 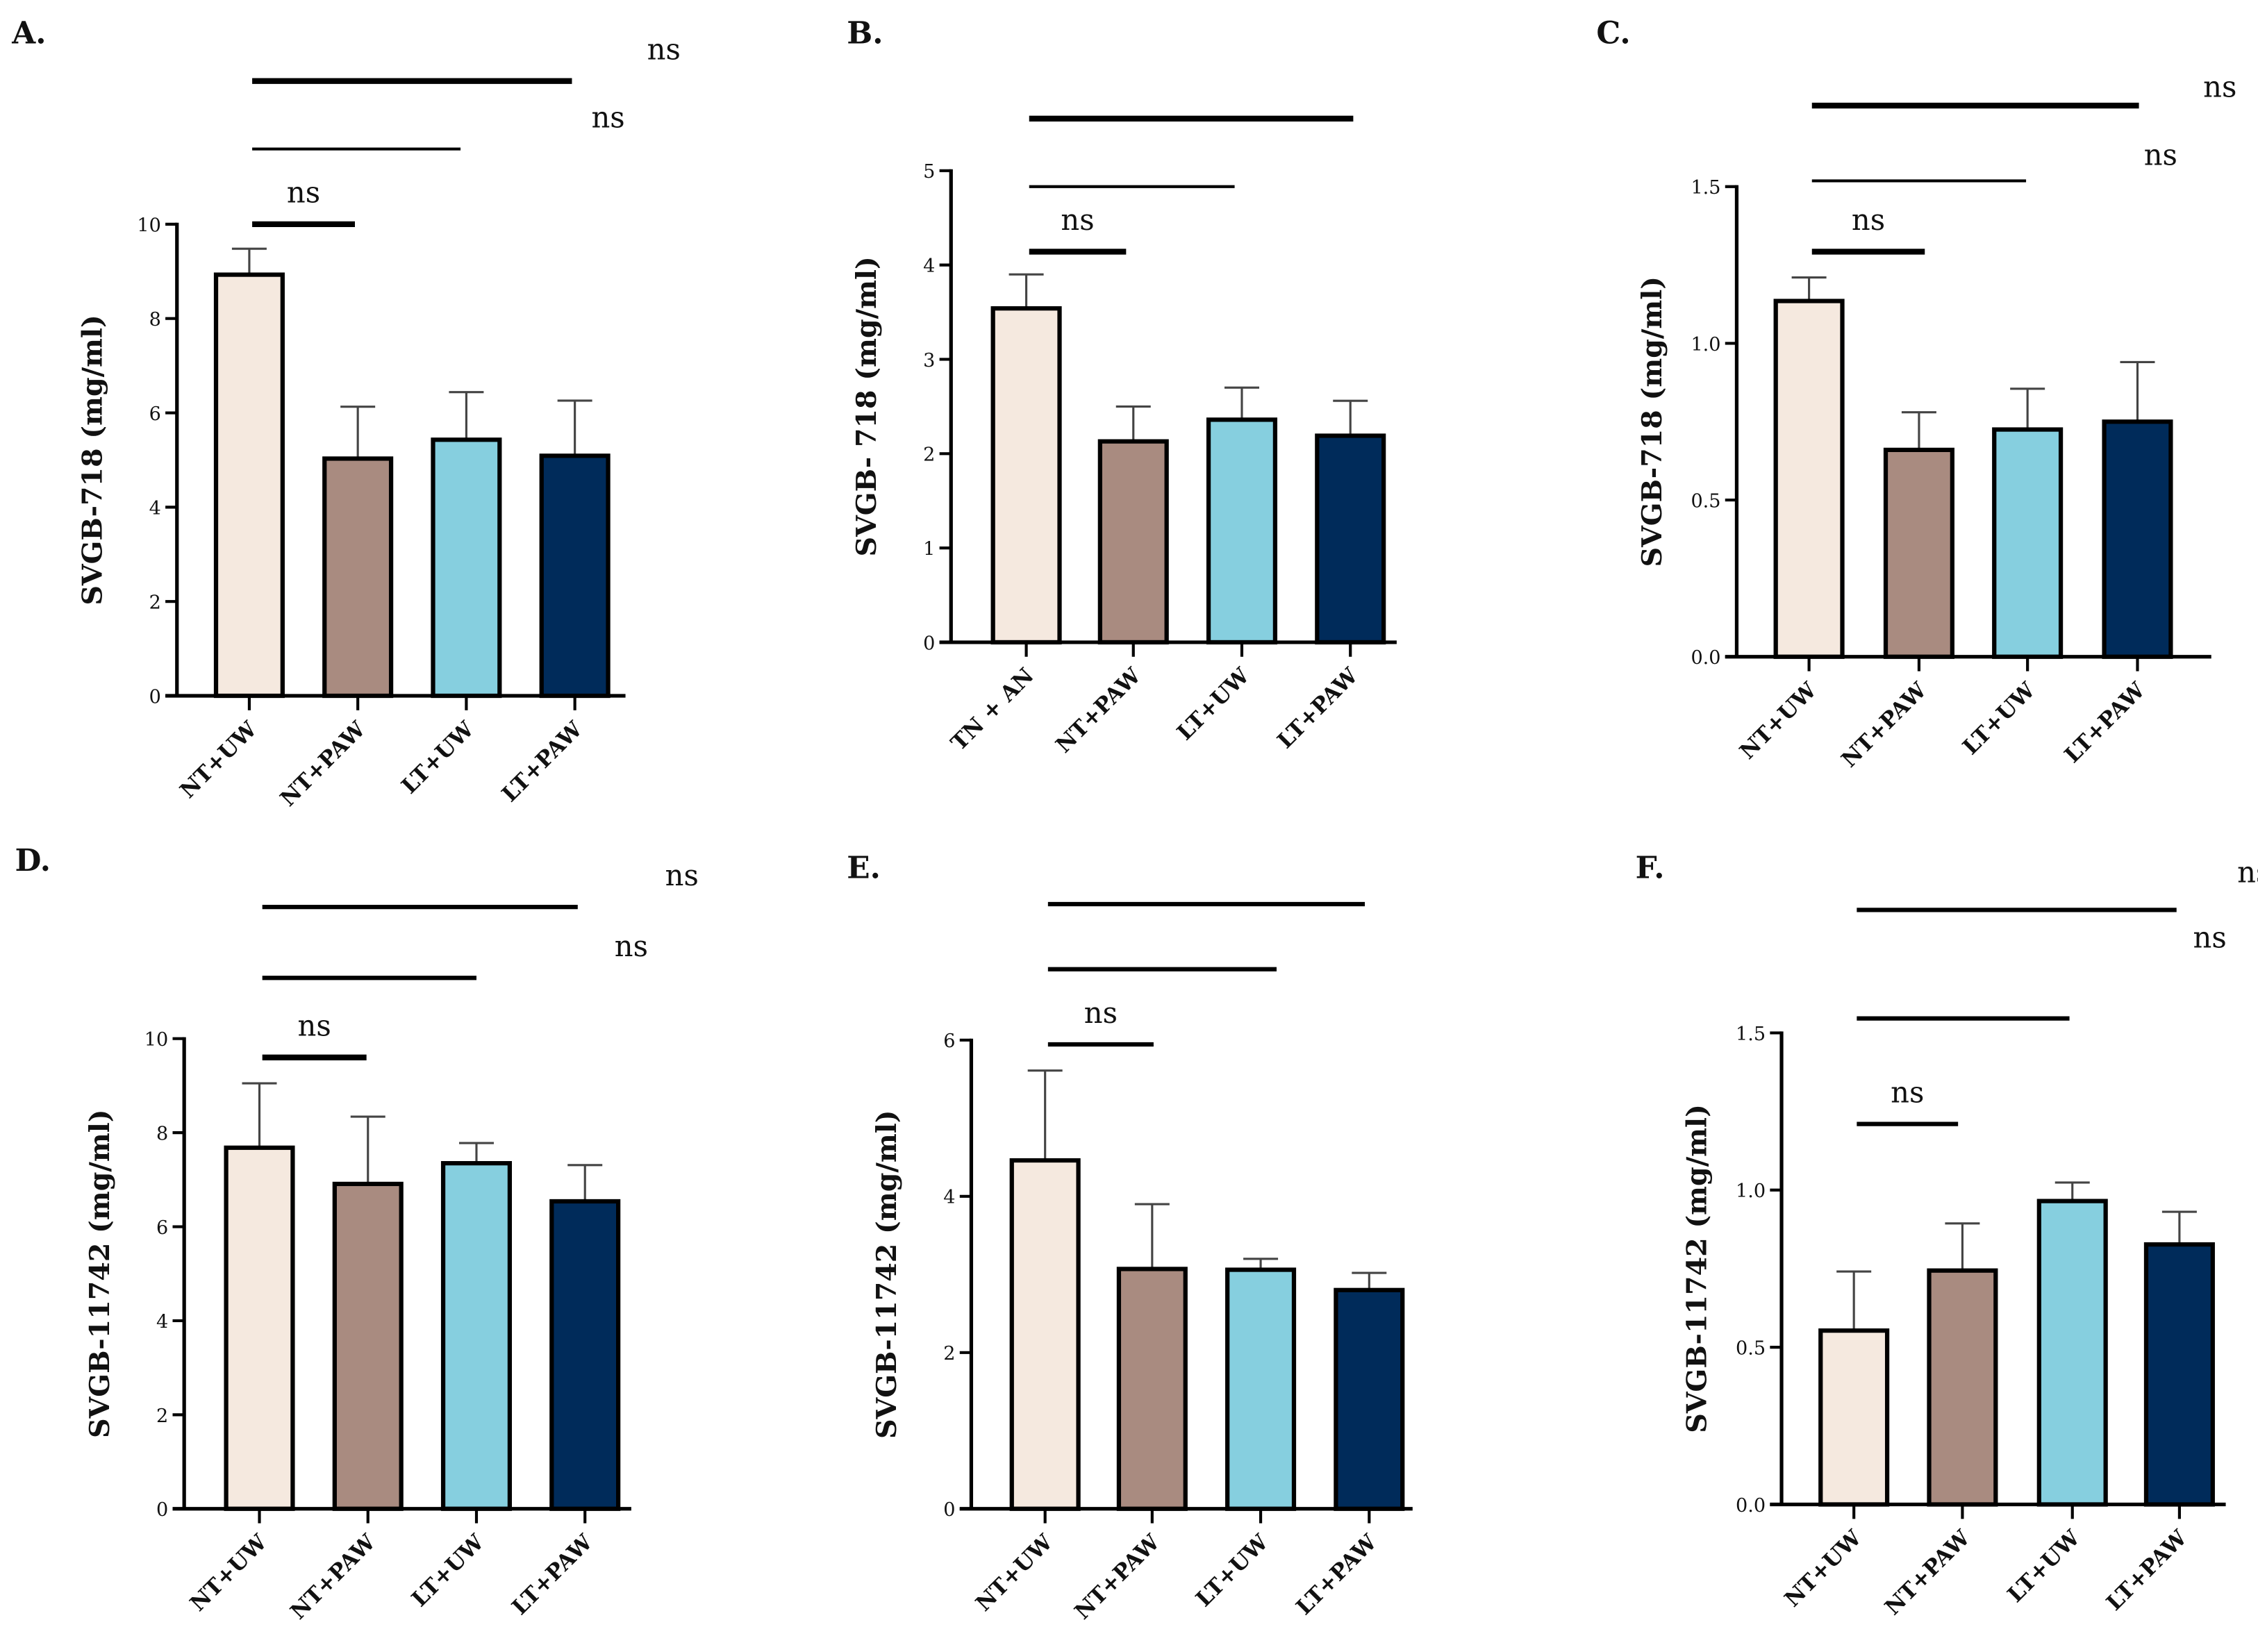 What do you see at coordinates (929, 549) in the screenshot?
I see `y-tick-label: 1` at bounding box center [929, 549].